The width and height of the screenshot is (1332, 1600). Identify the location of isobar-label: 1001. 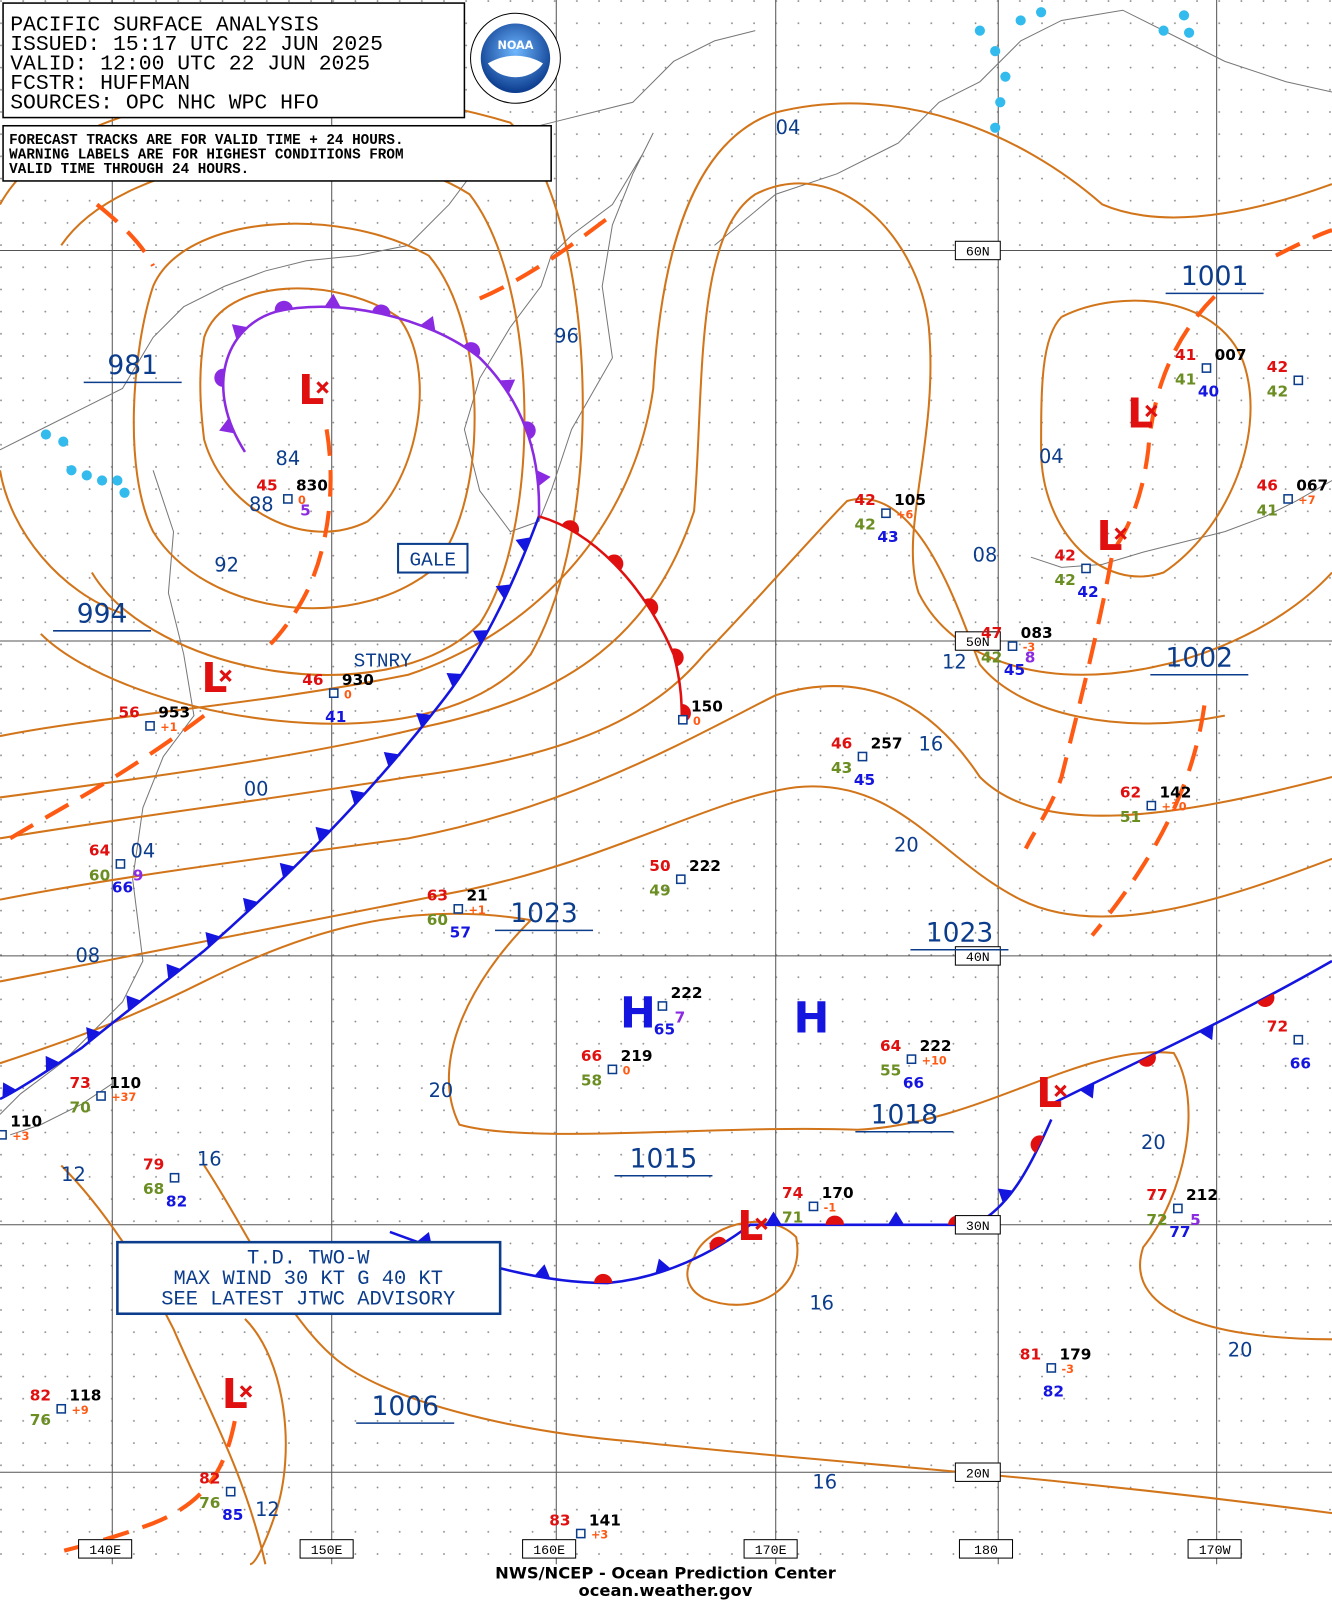
(1215, 276).